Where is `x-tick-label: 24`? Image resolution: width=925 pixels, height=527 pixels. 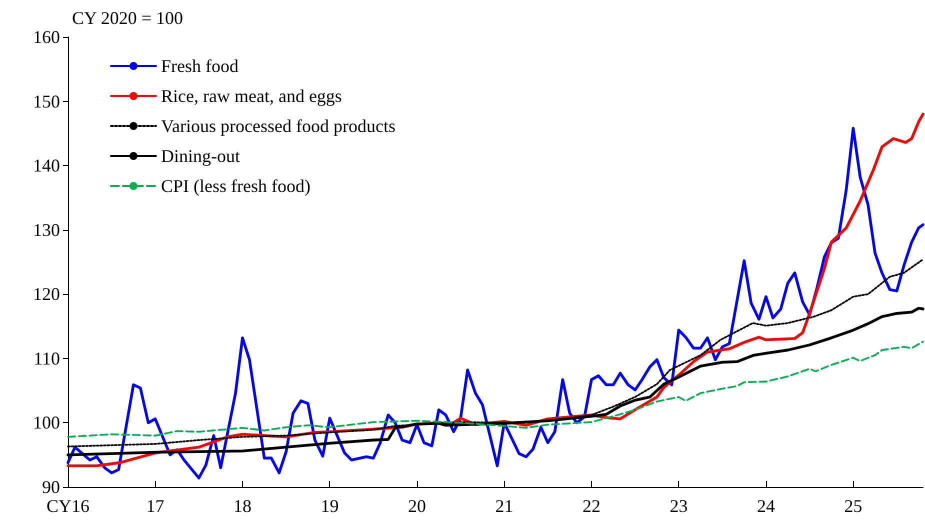 x-tick-label: 24 is located at coordinates (765, 506).